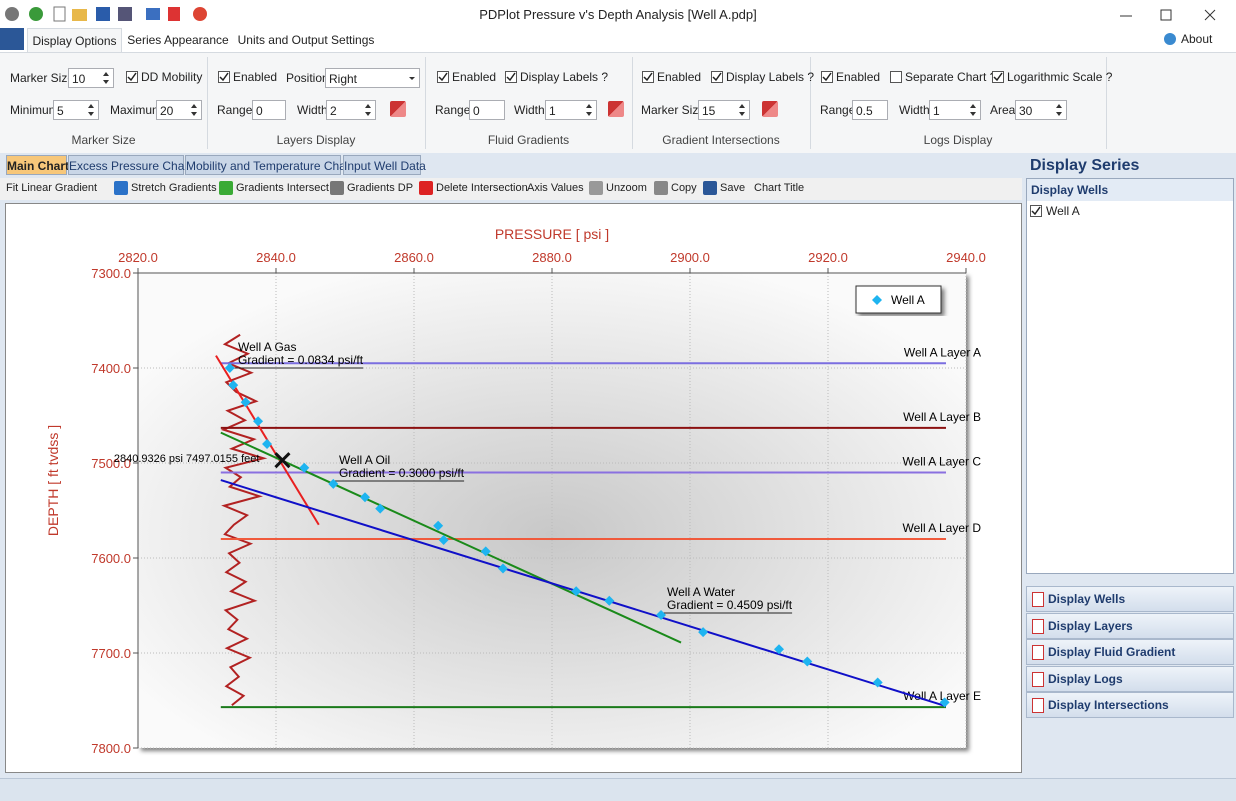 The width and height of the screenshot is (1236, 801). I want to click on panel-button: Display Layers, so click(1090, 625).